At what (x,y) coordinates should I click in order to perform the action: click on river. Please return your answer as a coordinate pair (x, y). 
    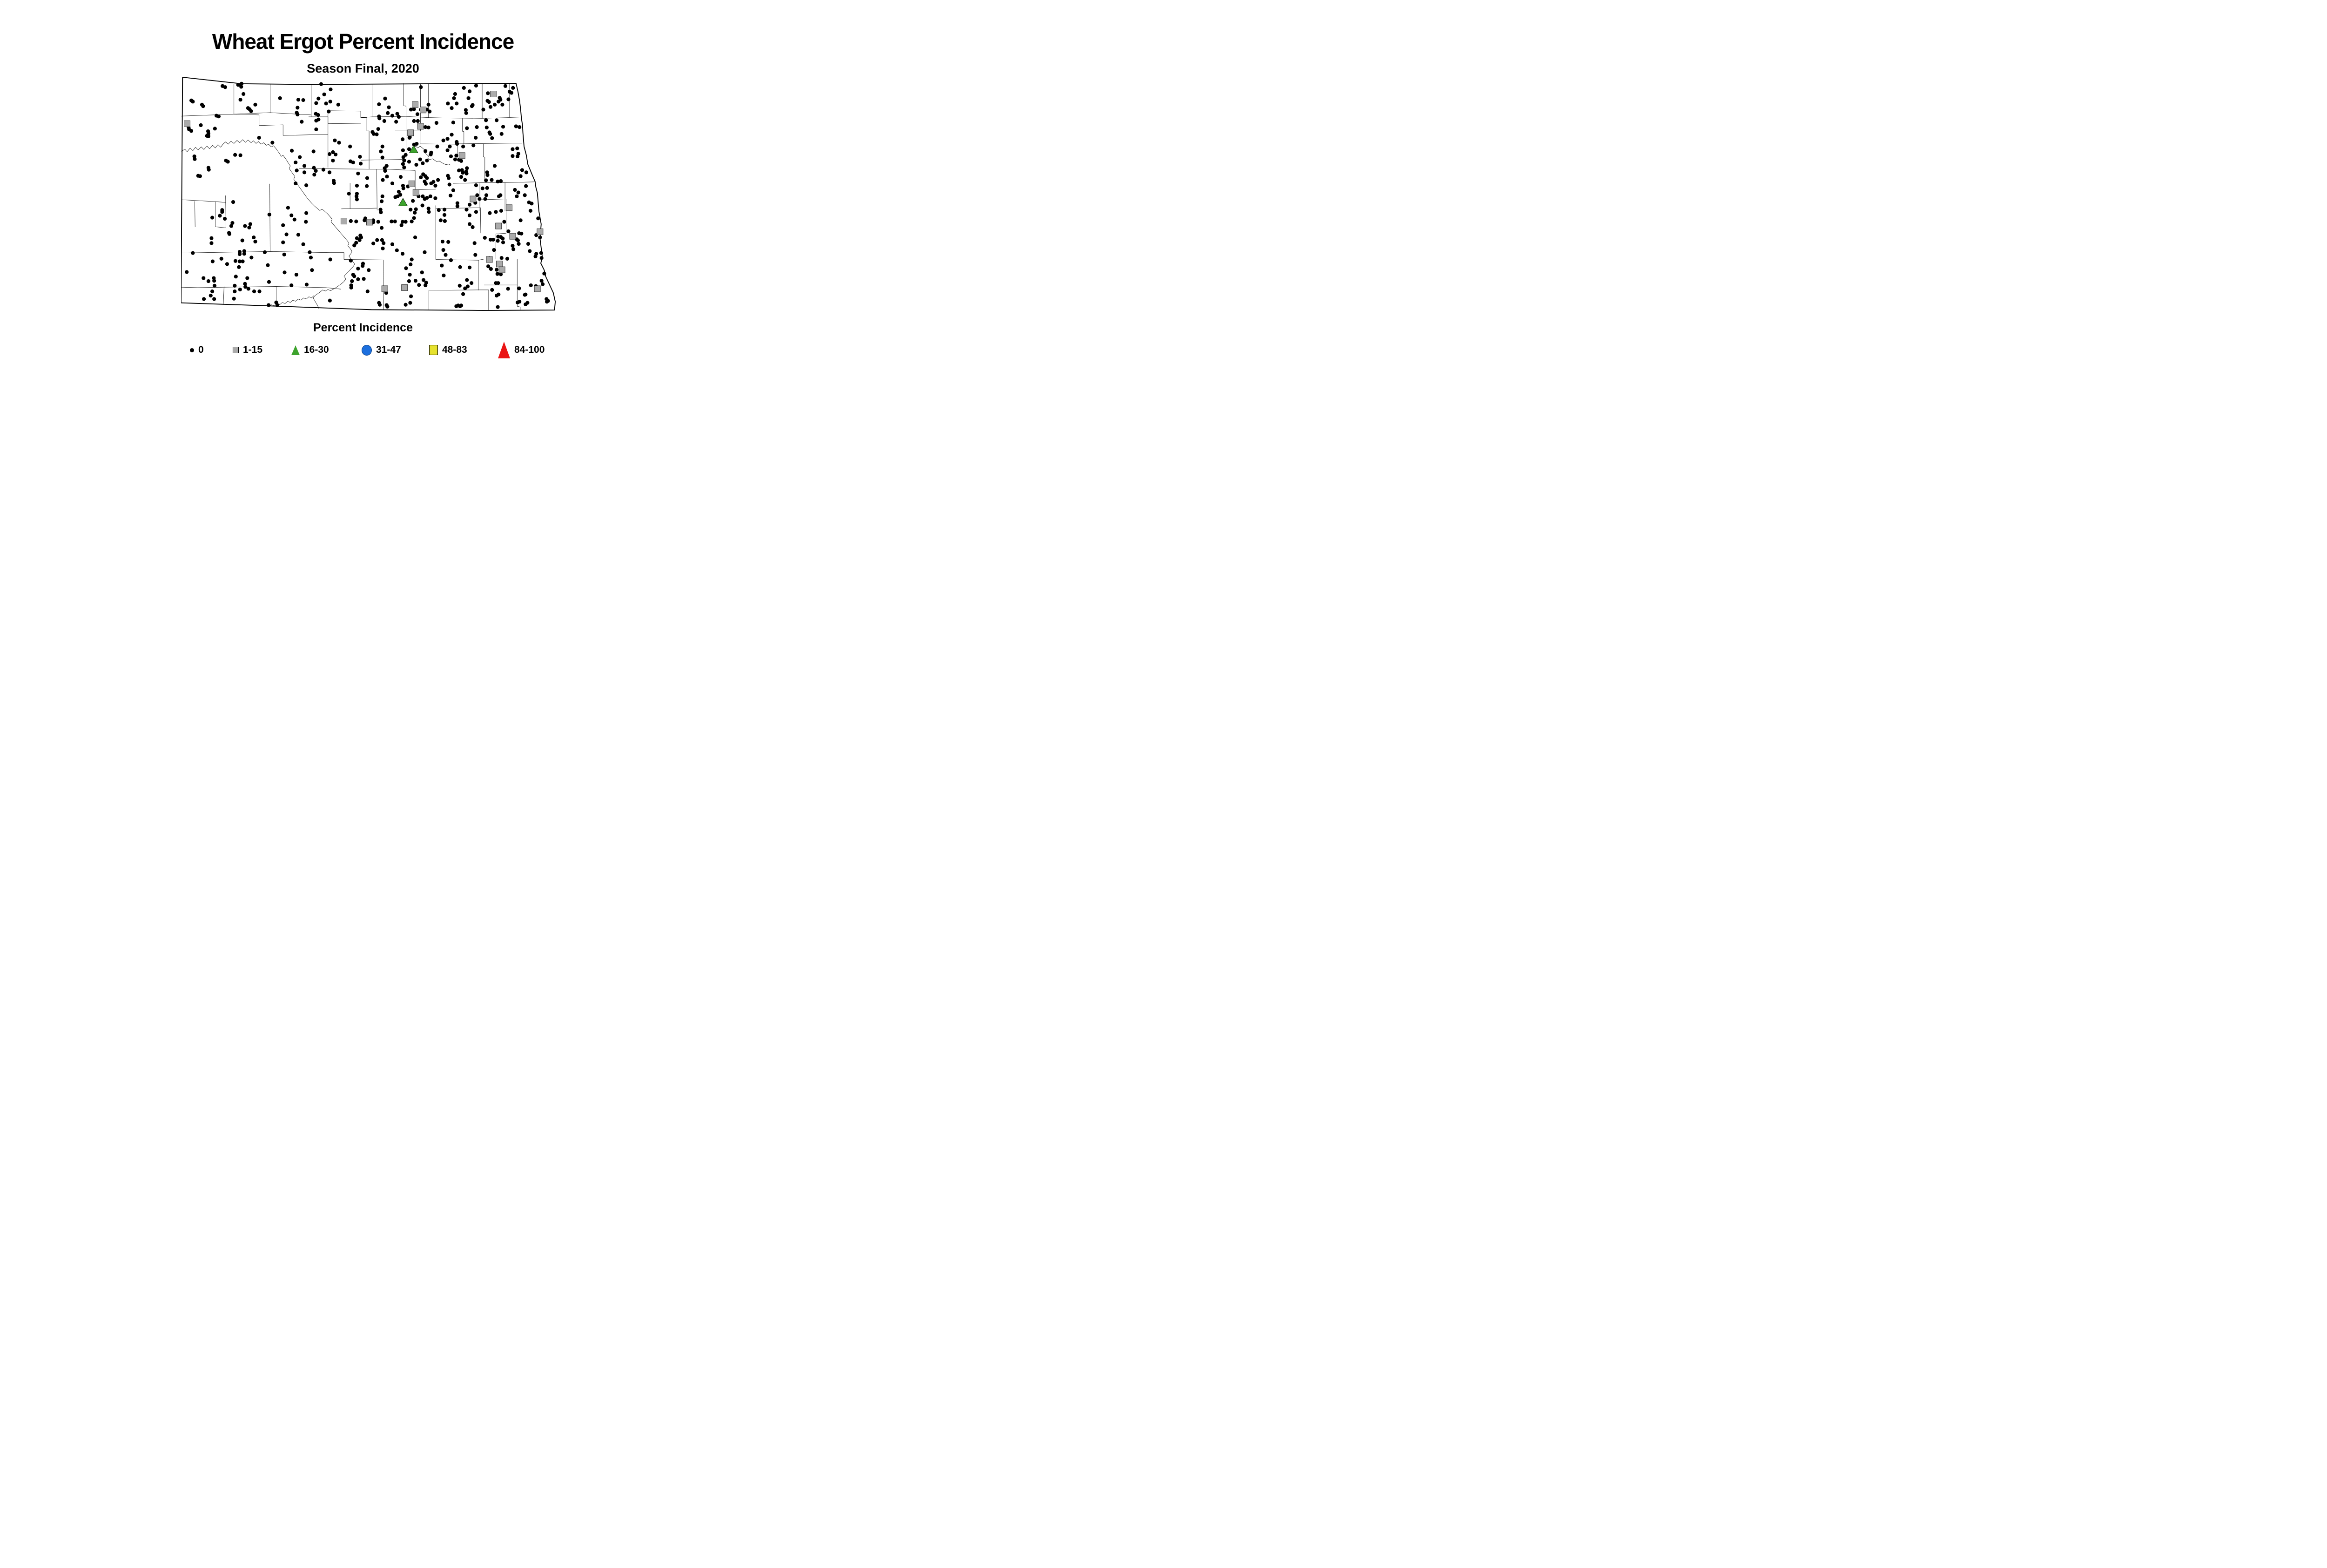
    Looking at the image, I should click on (268, 224).